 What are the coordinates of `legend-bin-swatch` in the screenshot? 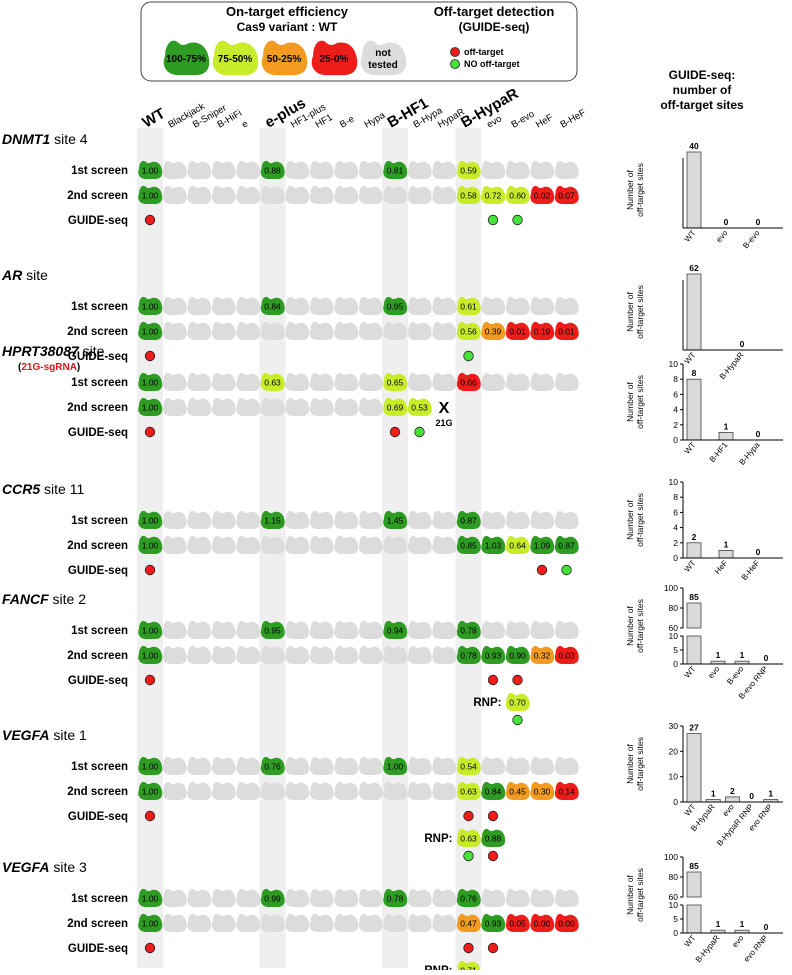 It's located at (186, 58).